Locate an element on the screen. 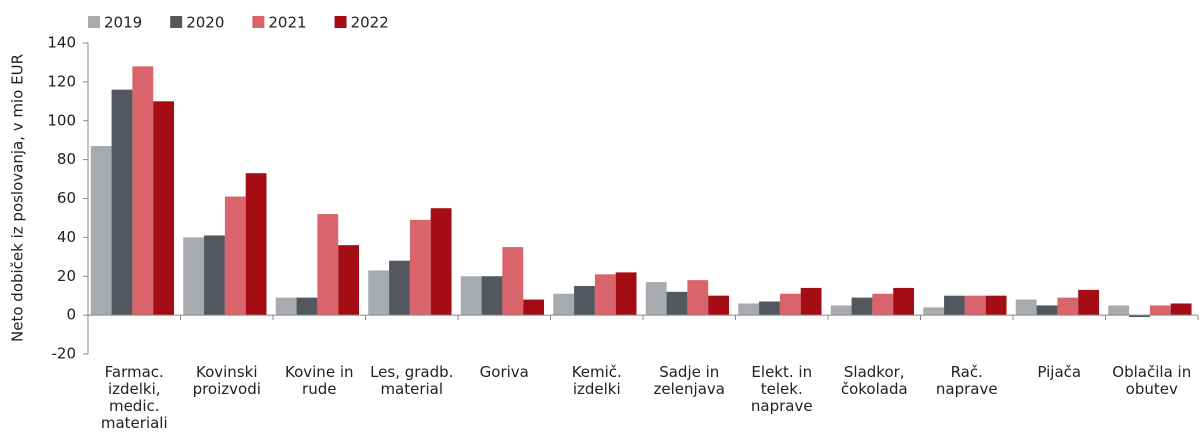 This screenshot has height=444, width=1200. x-tick-label-line: rude is located at coordinates (319, 389).